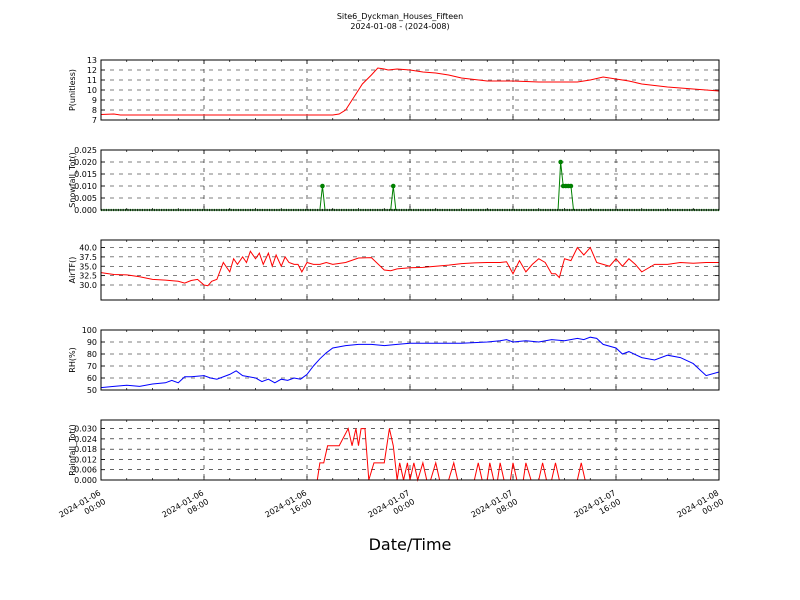  I want to click on y-tick-label: 0.020, so click(85, 162).